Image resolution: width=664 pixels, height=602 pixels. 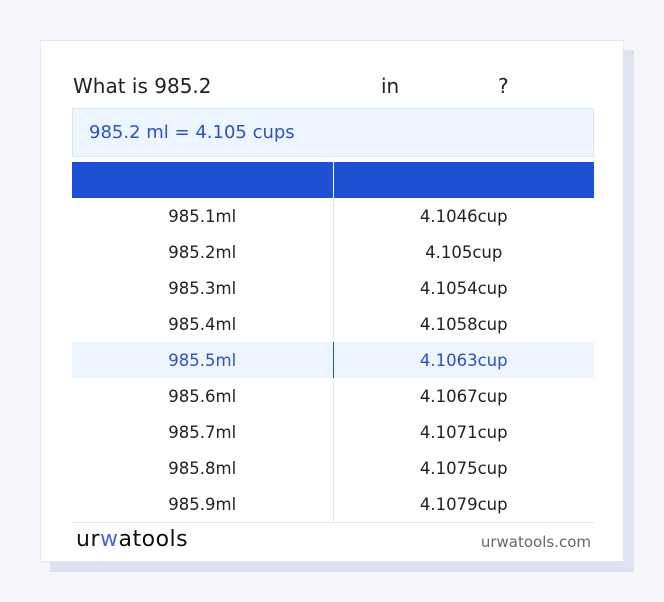 What do you see at coordinates (203, 432) in the screenshot?
I see `ml-cell: 985.7ml` at bounding box center [203, 432].